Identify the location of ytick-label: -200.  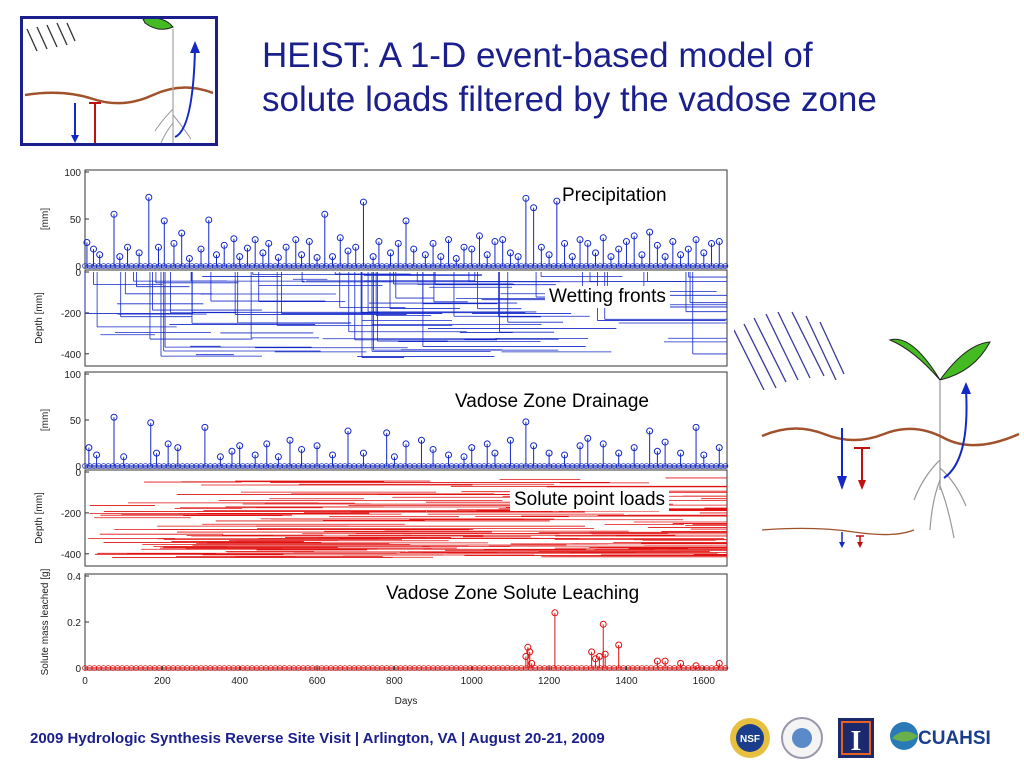
(71, 514).